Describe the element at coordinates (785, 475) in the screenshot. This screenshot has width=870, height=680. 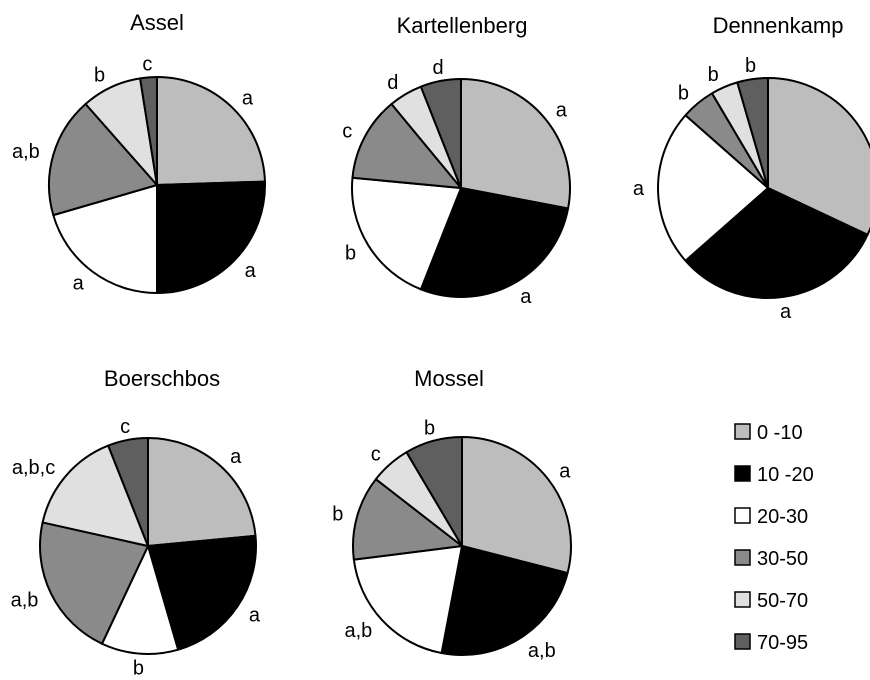
I see `legend-label: 10 -20` at that location.